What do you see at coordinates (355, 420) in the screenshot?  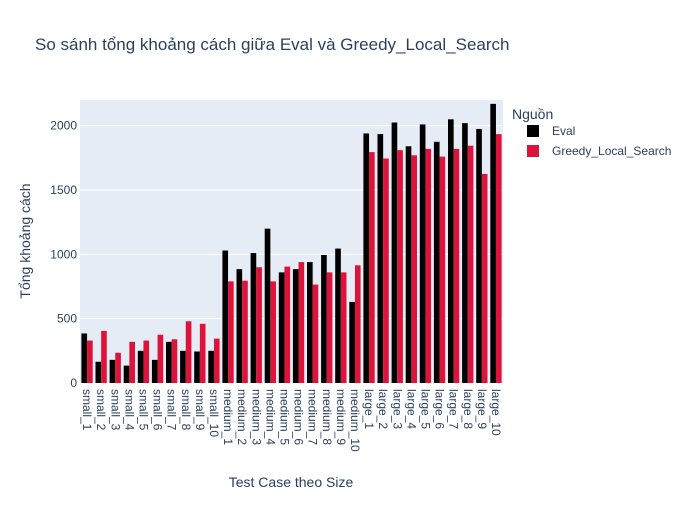 I see `x-tick-label: medium_10` at bounding box center [355, 420].